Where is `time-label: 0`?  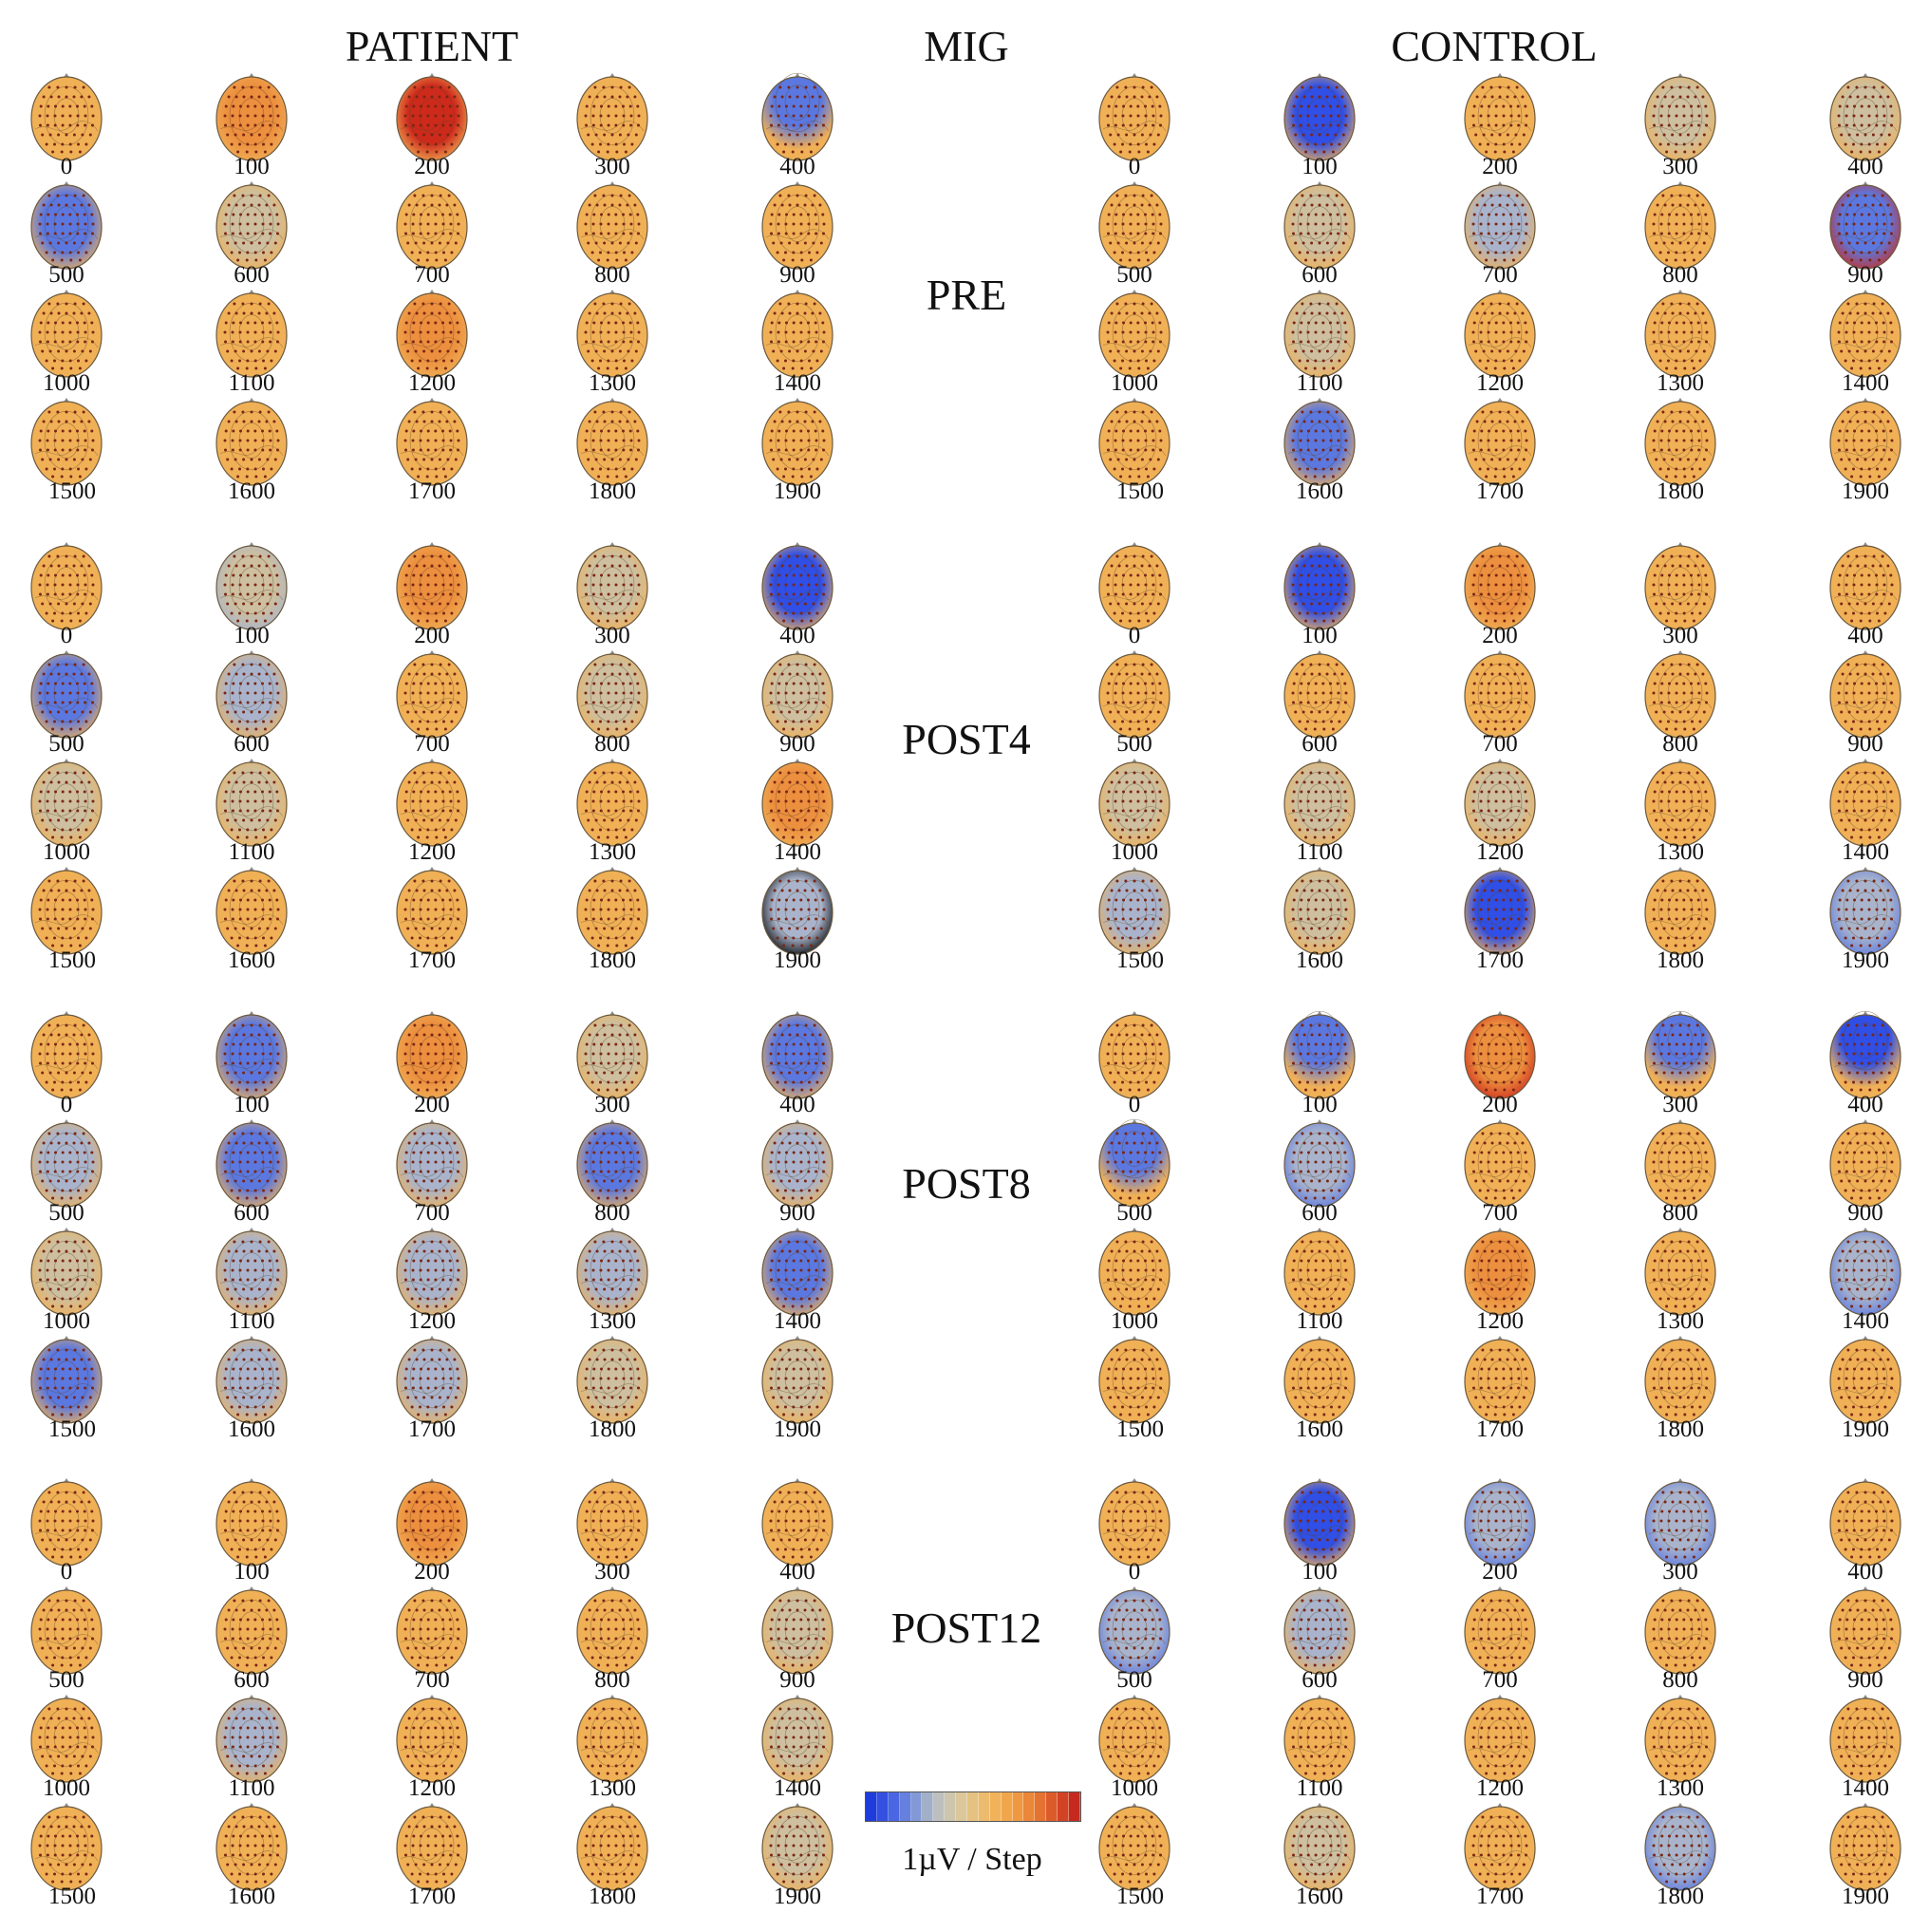 time-label: 0 is located at coordinates (66, 1105).